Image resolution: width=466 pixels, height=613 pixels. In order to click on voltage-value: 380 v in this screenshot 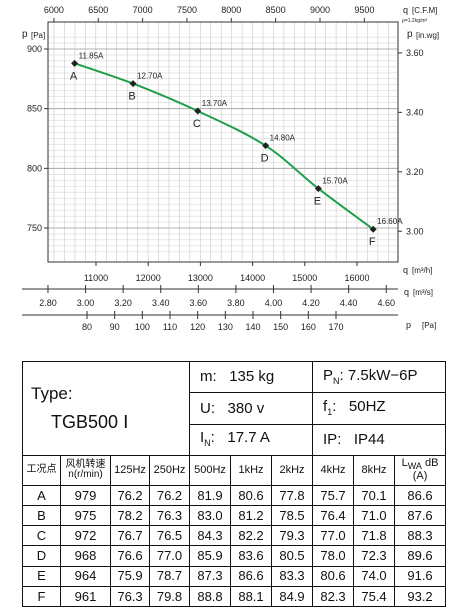, I will do `click(246, 408)`.